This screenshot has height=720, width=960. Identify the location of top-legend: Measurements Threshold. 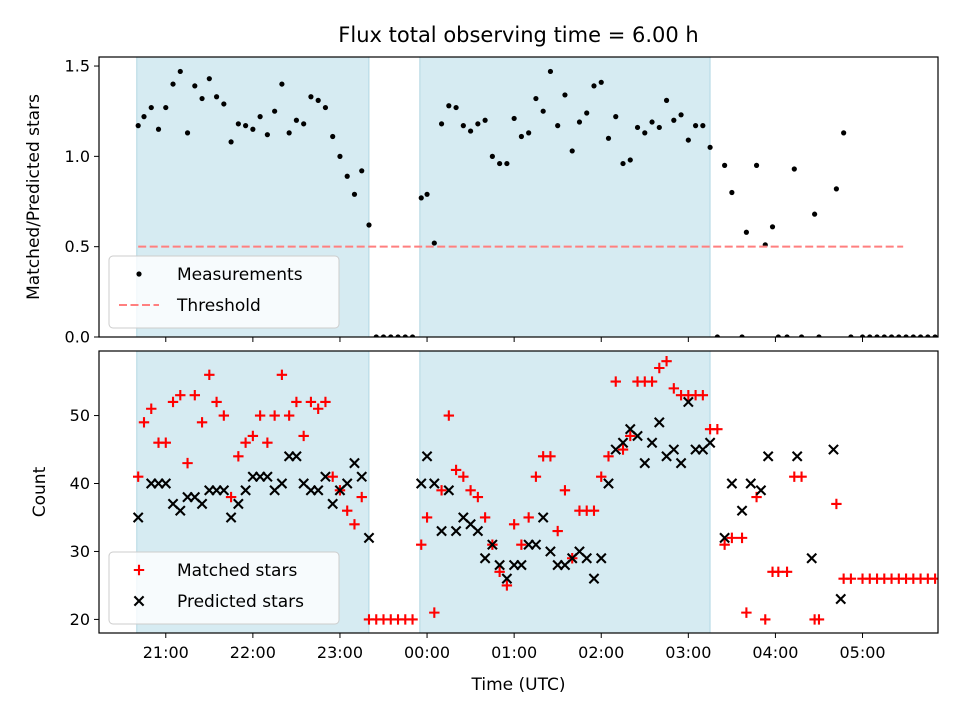
(224, 292).